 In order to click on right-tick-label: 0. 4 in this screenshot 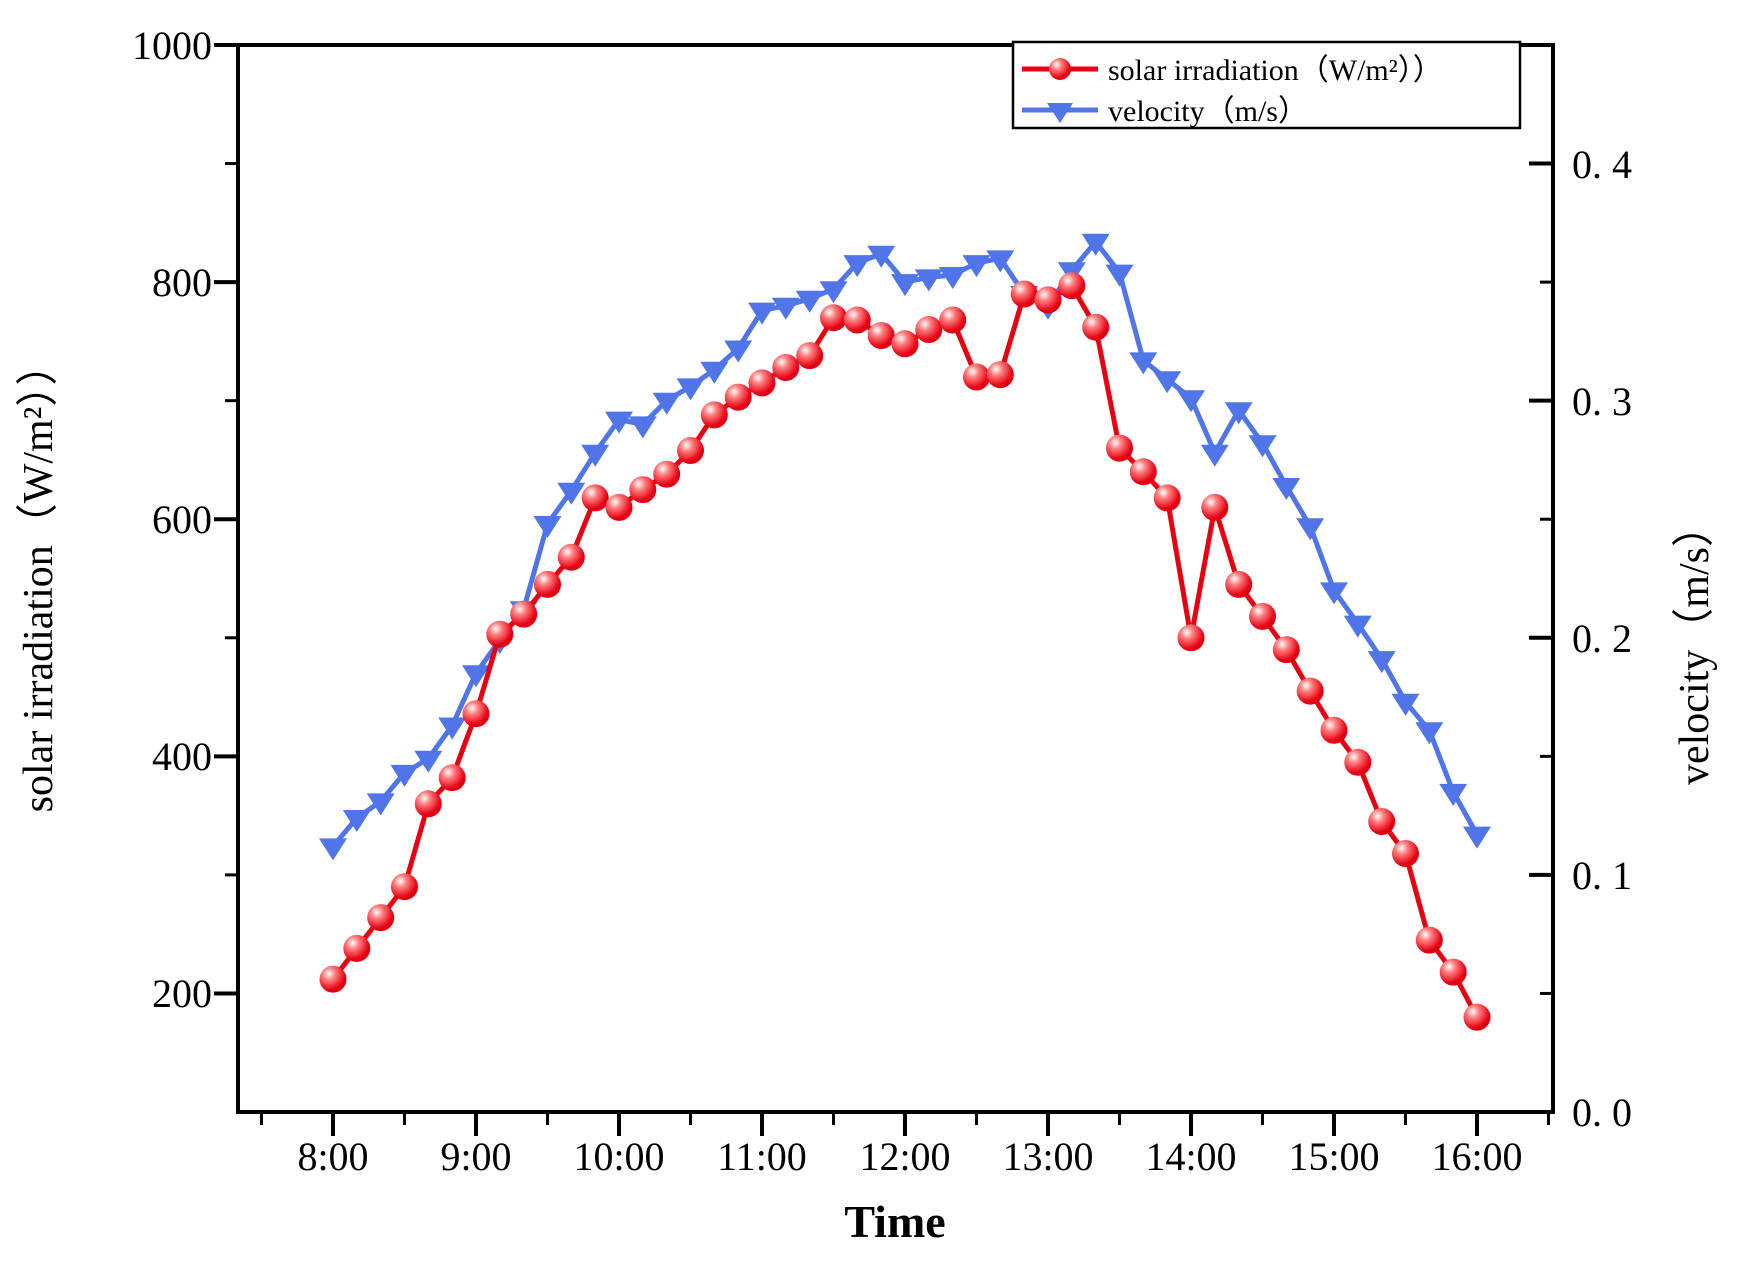, I will do `click(1602, 164)`.